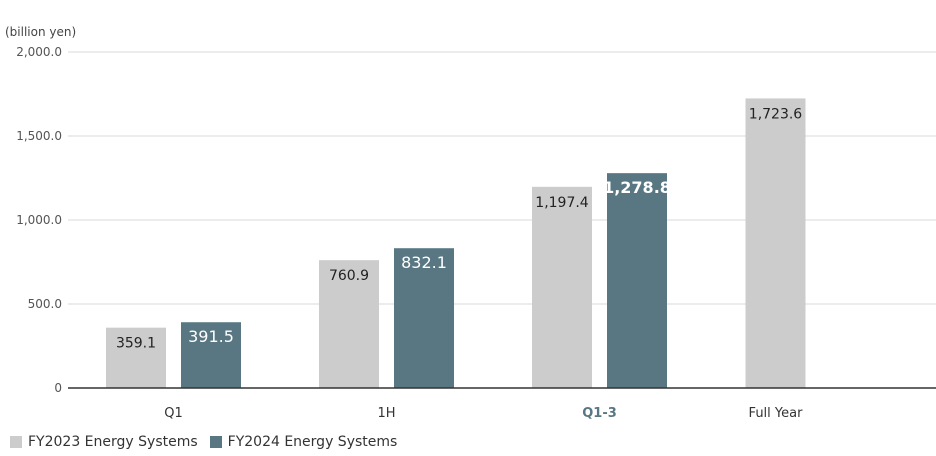 This screenshot has height=456, width=936. What do you see at coordinates (45, 304) in the screenshot?
I see `y-tick-label: 500.0` at bounding box center [45, 304].